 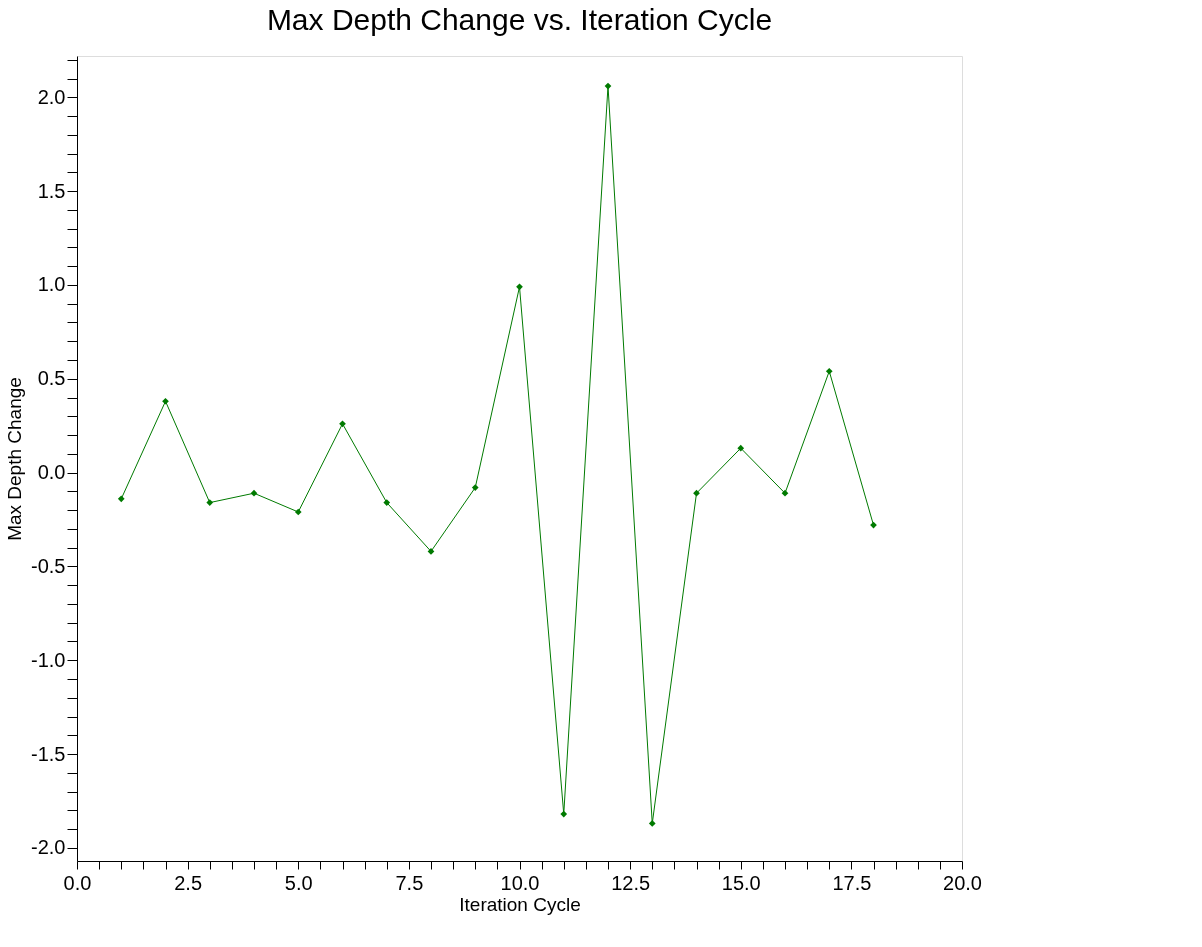 What do you see at coordinates (51, 472) in the screenshot?
I see `y-tick-label: 0.0` at bounding box center [51, 472].